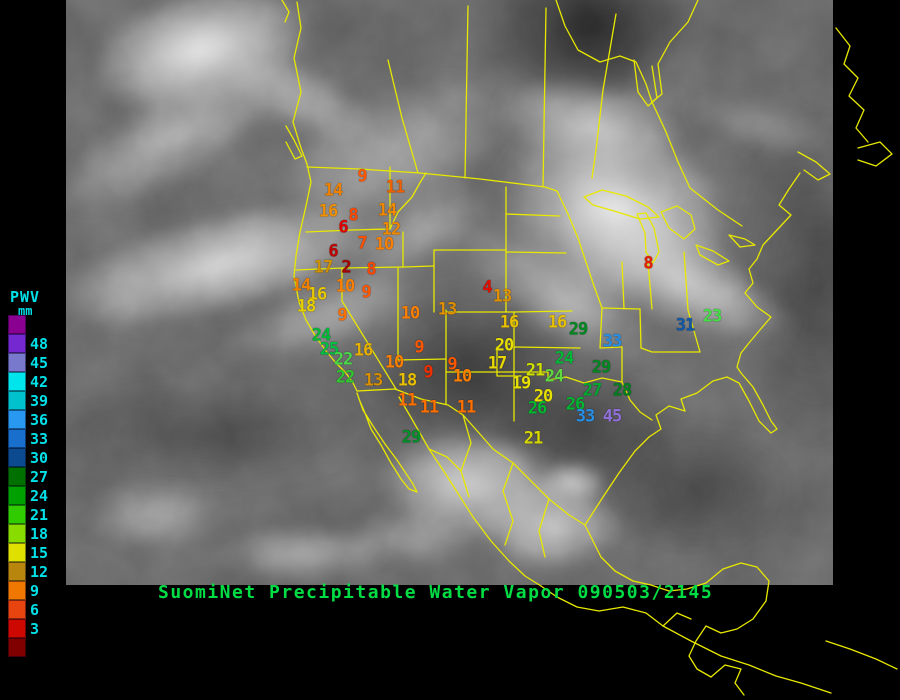 This screenshot has height=700, width=900. I want to click on legend-tick-label: 42, so click(39, 382).